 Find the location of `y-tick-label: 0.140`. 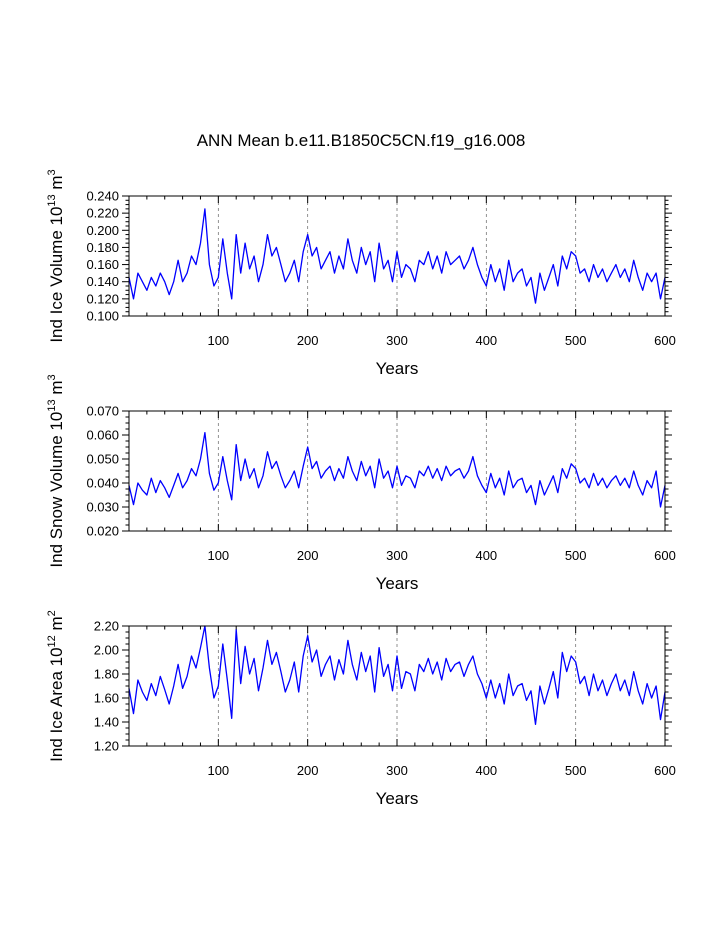

y-tick-label: 0.140 is located at coordinates (102, 281).